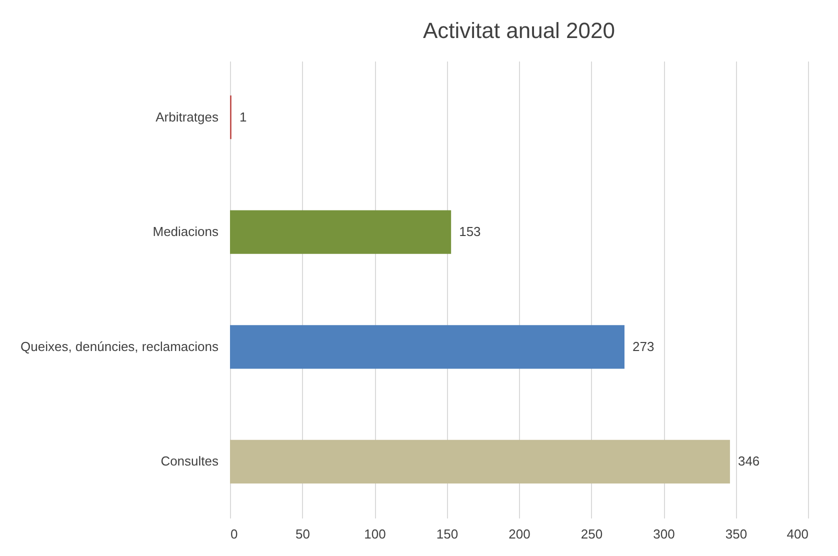  Describe the element at coordinates (189, 461) in the screenshot. I see `y-tick-label: Consultes` at that location.